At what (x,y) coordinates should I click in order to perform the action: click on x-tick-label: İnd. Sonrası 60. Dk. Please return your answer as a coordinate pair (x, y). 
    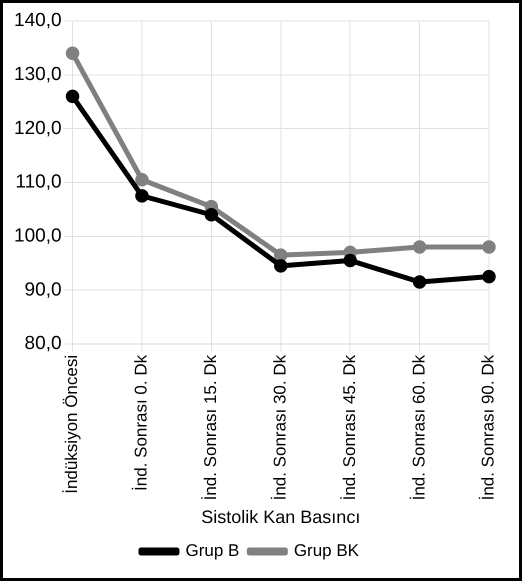
    Looking at the image, I should click on (418, 427).